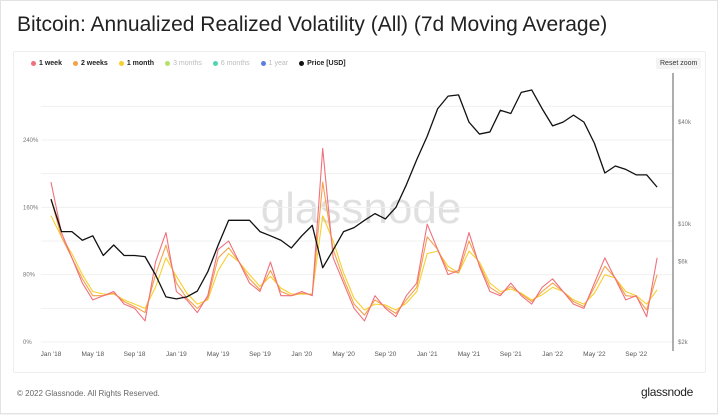  Describe the element at coordinates (685, 225) in the screenshot. I see `y-right-tick-label: $10k` at that location.